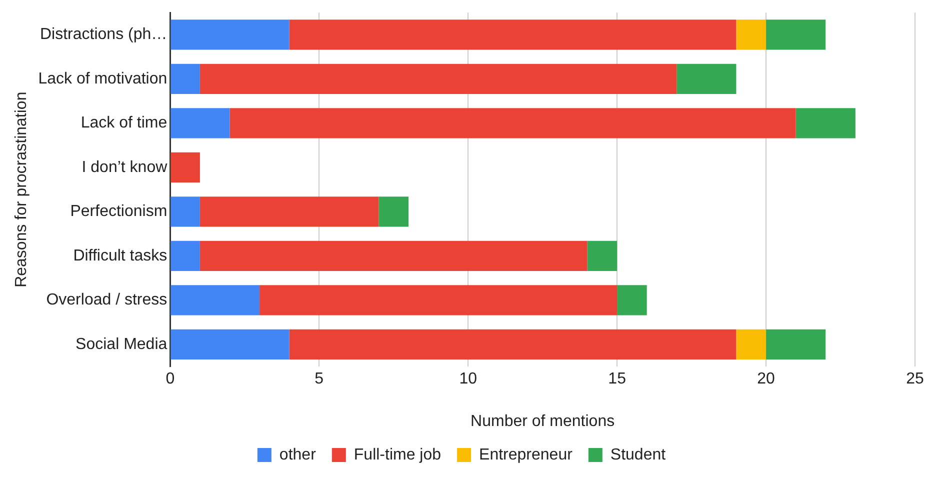  What do you see at coordinates (638, 455) in the screenshot?
I see `legend-label: Student` at bounding box center [638, 455].